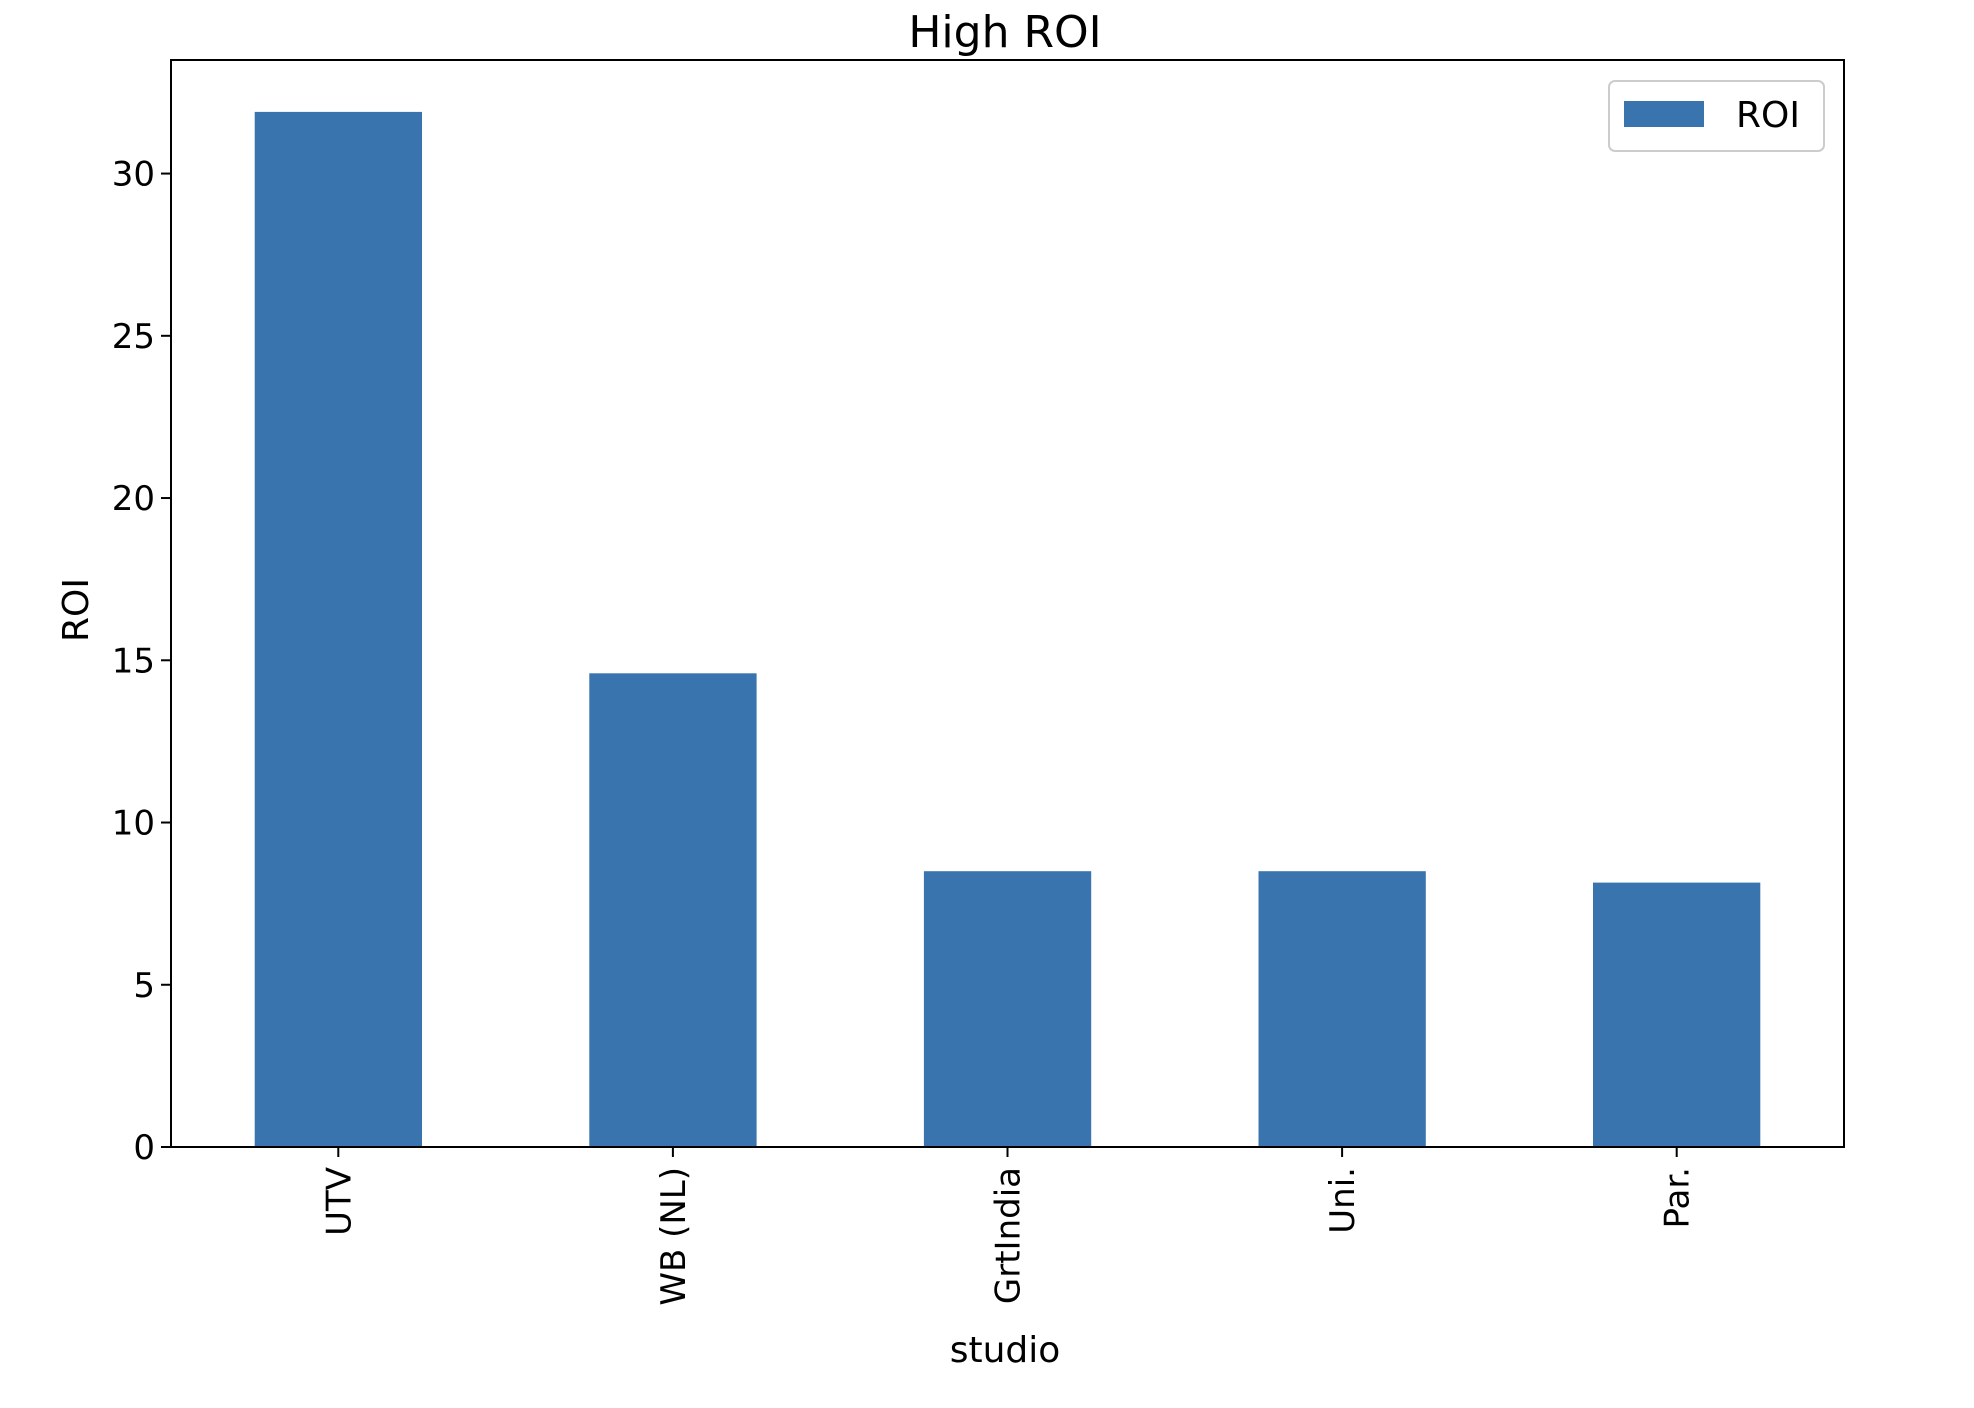  Describe the element at coordinates (1007, 1009) in the screenshot. I see `bar-grtindia` at that location.